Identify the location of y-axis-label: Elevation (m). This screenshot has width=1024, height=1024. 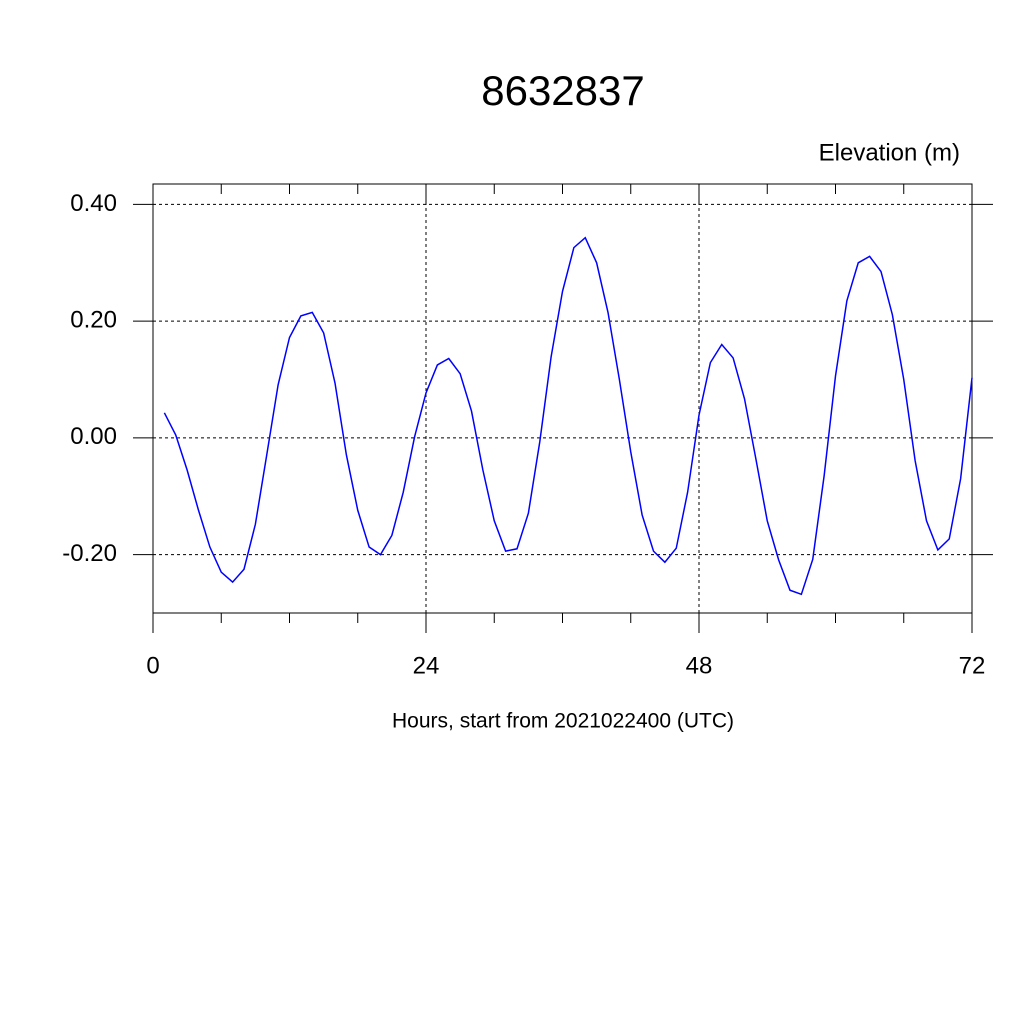
(889, 152).